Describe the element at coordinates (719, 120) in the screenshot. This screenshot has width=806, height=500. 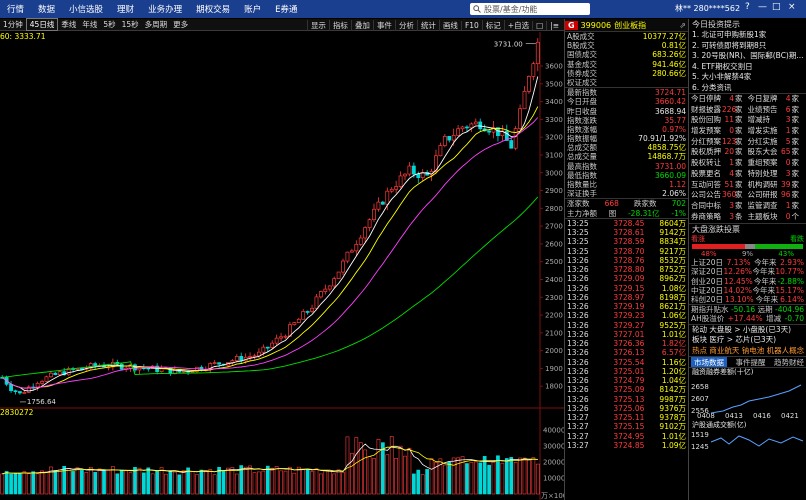
I see `stat-cell: 股份回购 11 家` at that location.